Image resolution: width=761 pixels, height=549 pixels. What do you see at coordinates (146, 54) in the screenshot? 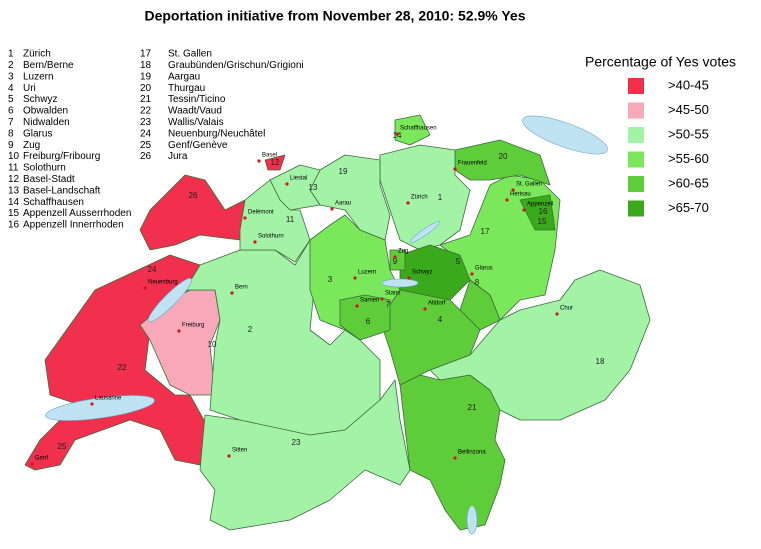
I see `canton-number: 17` at bounding box center [146, 54].